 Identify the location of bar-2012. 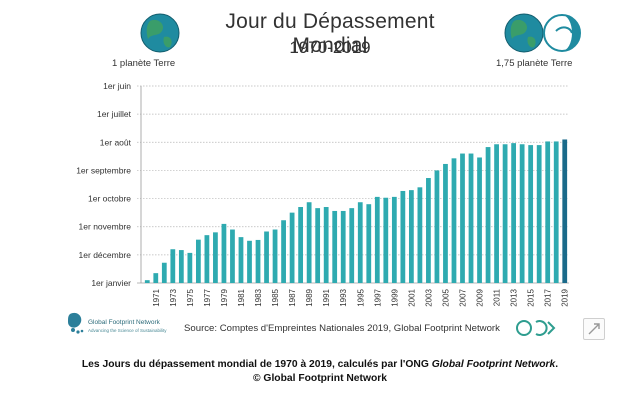
(505, 213).